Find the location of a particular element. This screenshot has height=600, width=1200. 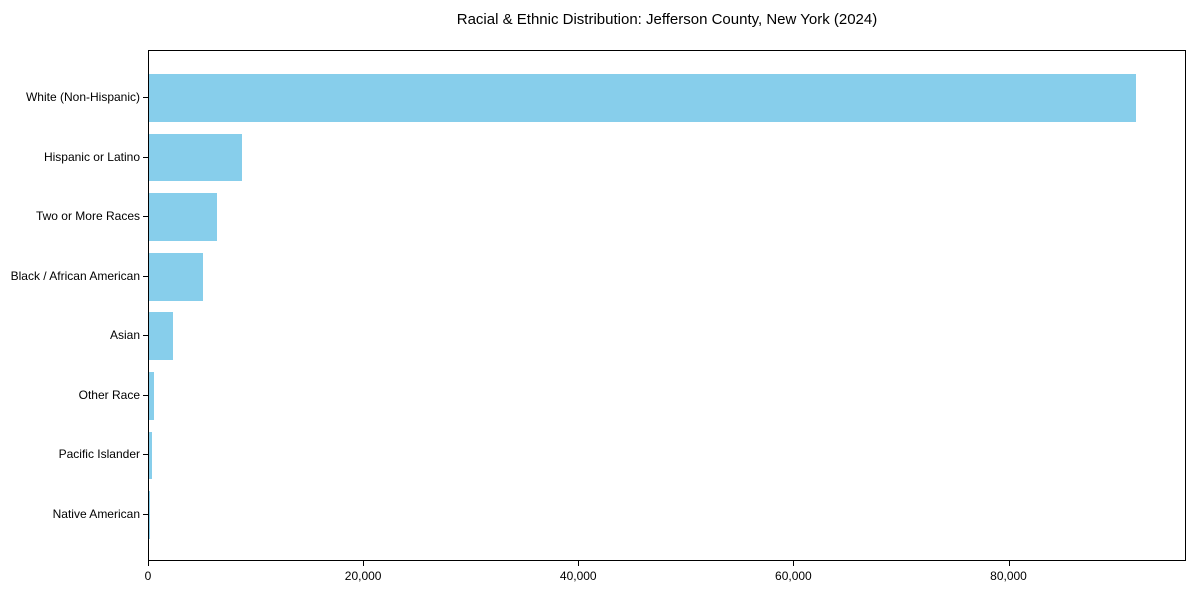

bar-asian is located at coordinates (161, 336).